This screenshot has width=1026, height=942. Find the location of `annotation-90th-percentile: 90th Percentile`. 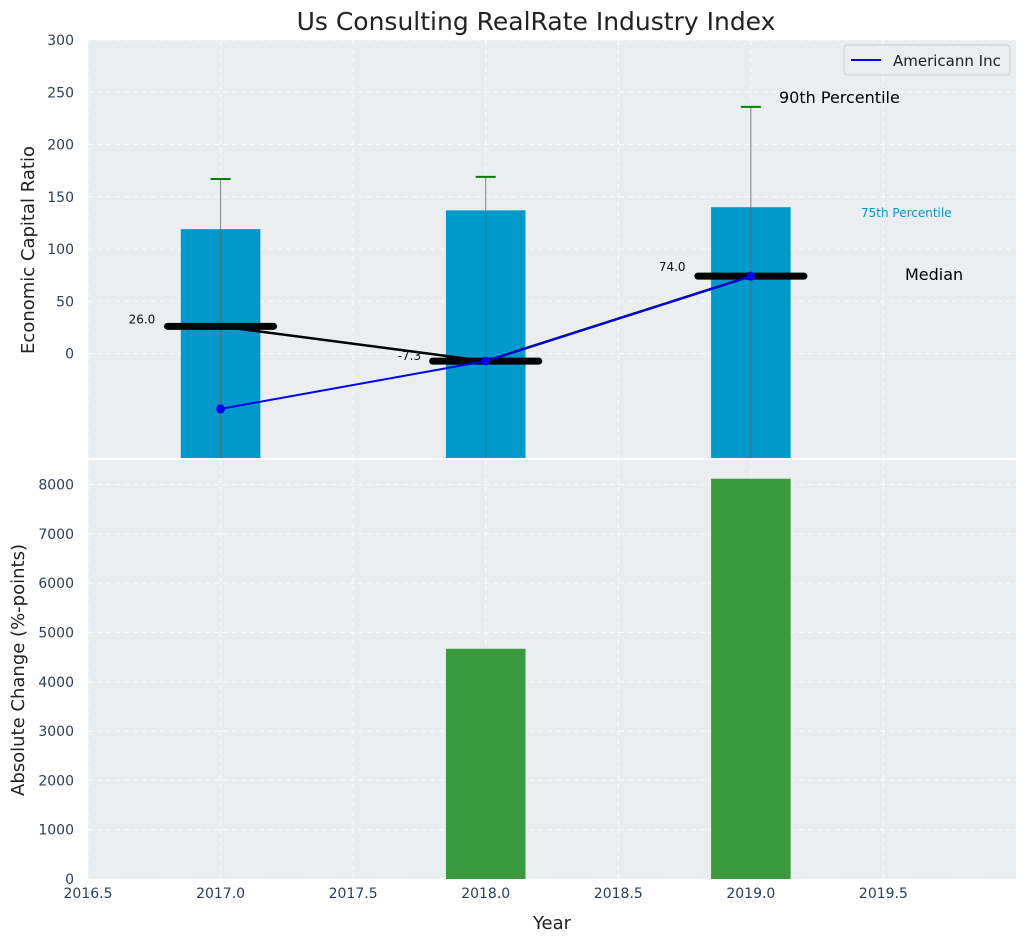

annotation-90th-percentile: 90th Percentile is located at coordinates (839, 97).